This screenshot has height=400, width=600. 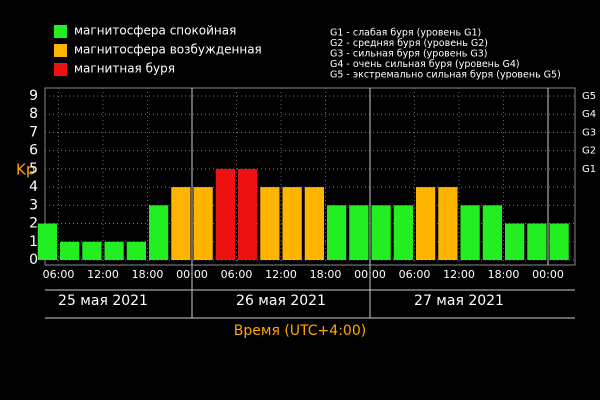 What do you see at coordinates (124, 69) in the screenshot?
I see `legend-label: магнитная буря` at bounding box center [124, 69].